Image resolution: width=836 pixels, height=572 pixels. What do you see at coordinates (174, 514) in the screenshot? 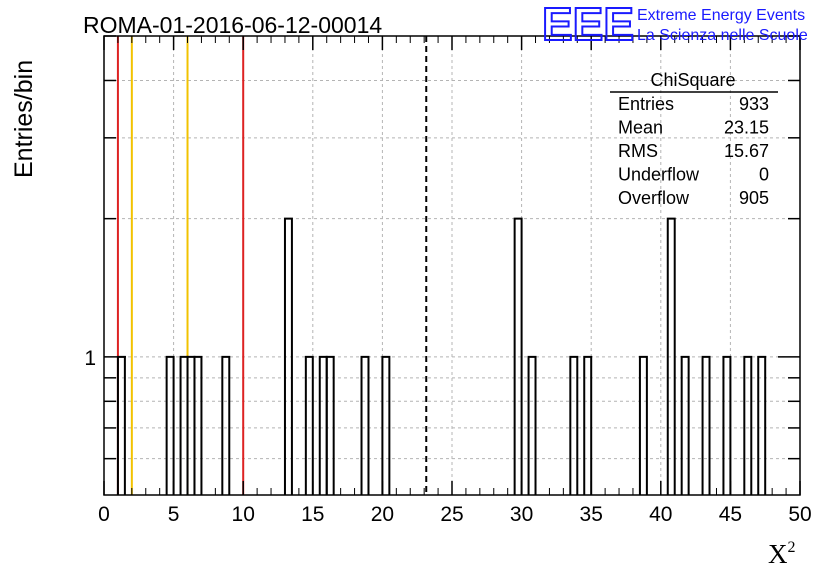
I see `x-tick-label: 5` at bounding box center [174, 514].